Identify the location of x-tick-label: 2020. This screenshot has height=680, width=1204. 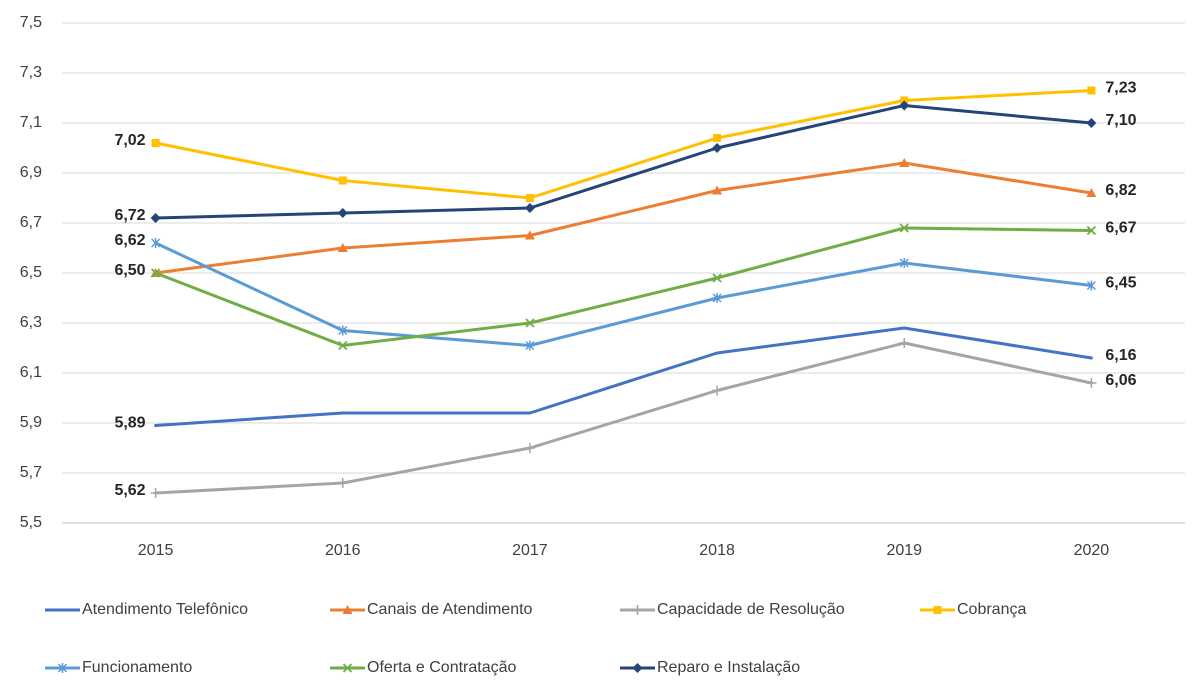
(1092, 550).